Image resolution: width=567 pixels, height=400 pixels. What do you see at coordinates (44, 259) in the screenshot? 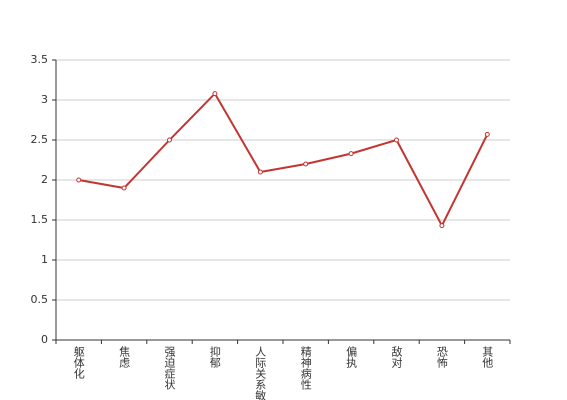
I see `y-tick-label: 1` at bounding box center [44, 259].